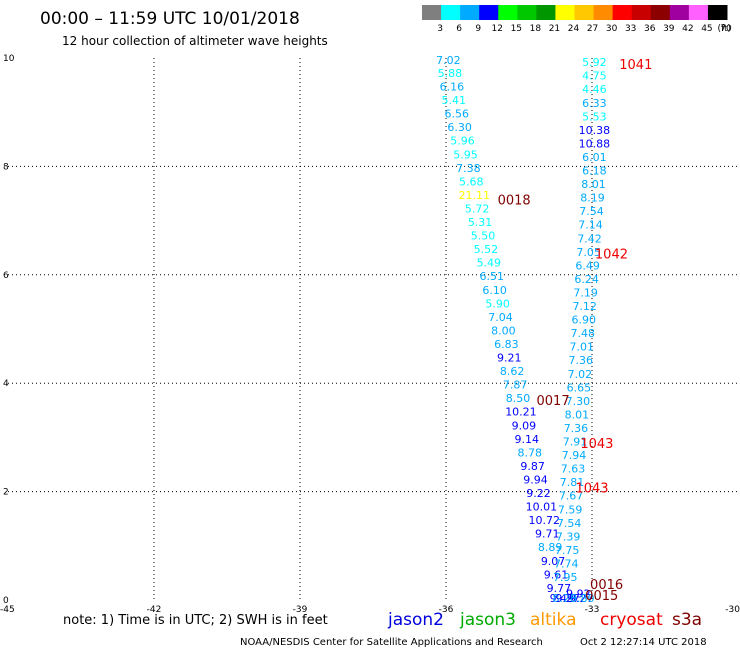 This screenshot has width=740, height=650. Describe the element at coordinates (612, 29) in the screenshot. I see `colorbar-label: 30` at that location.